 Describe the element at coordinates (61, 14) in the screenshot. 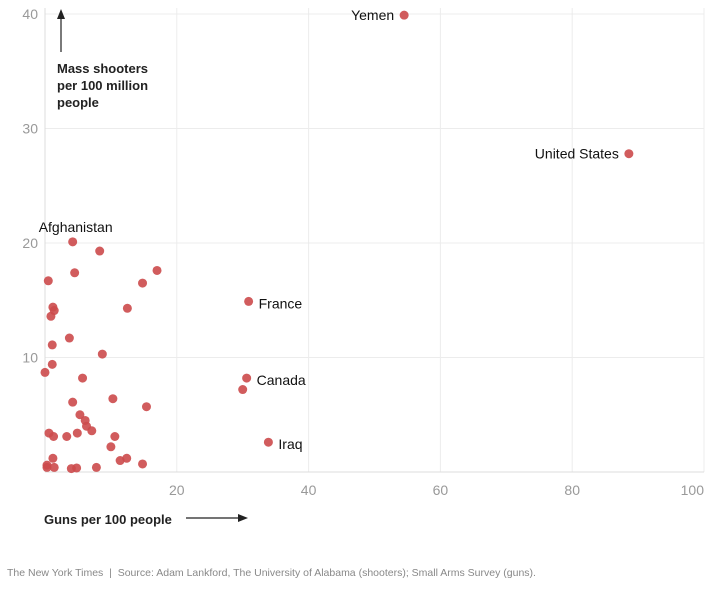

I see `y-arrow-head-icon` at that location.